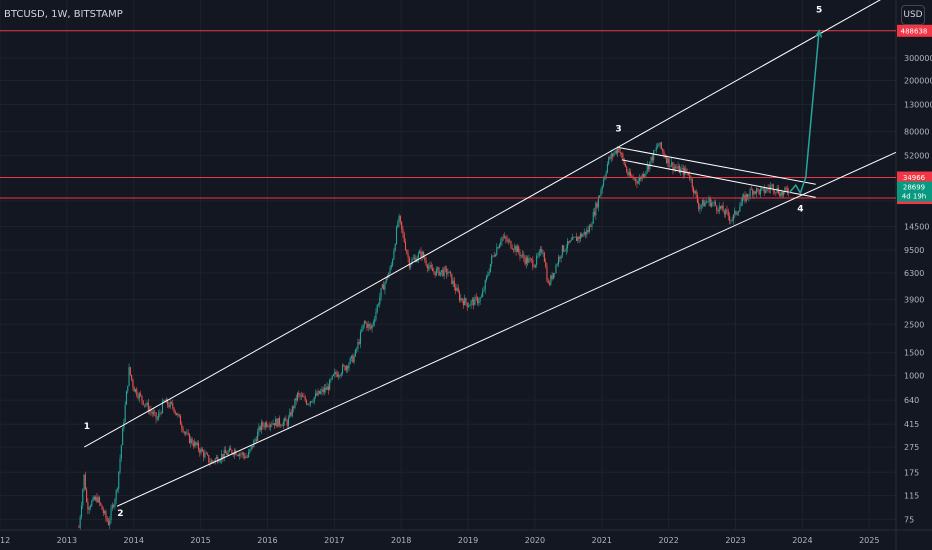  I want to click on currency-button: USD, so click(913, 15).